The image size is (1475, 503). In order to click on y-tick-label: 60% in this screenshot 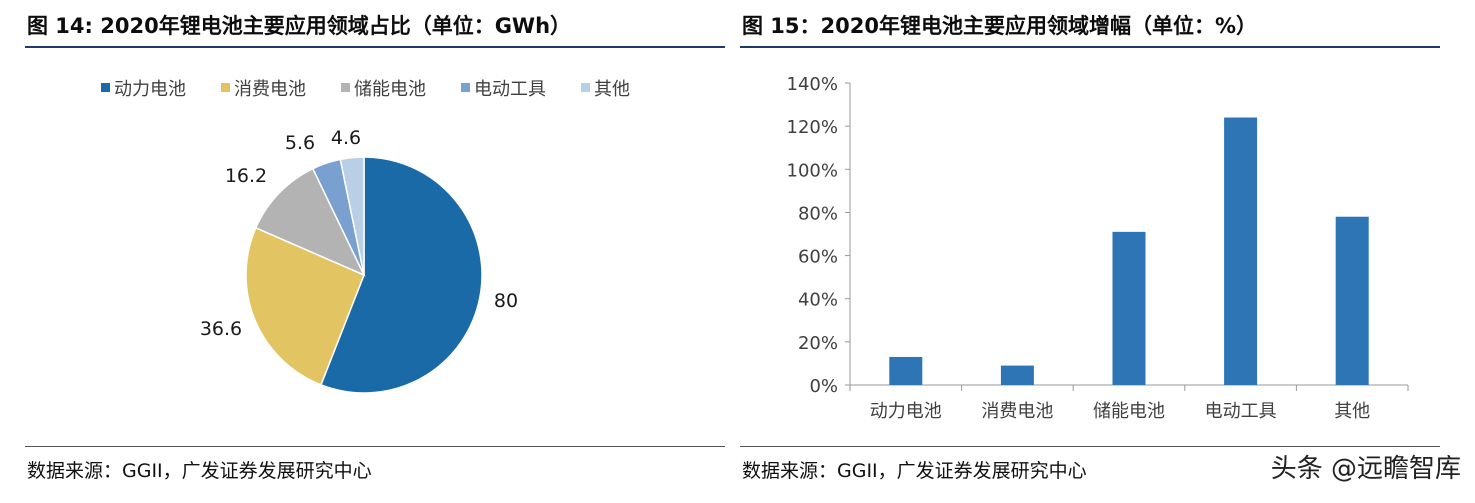, I will do `click(818, 257)`.